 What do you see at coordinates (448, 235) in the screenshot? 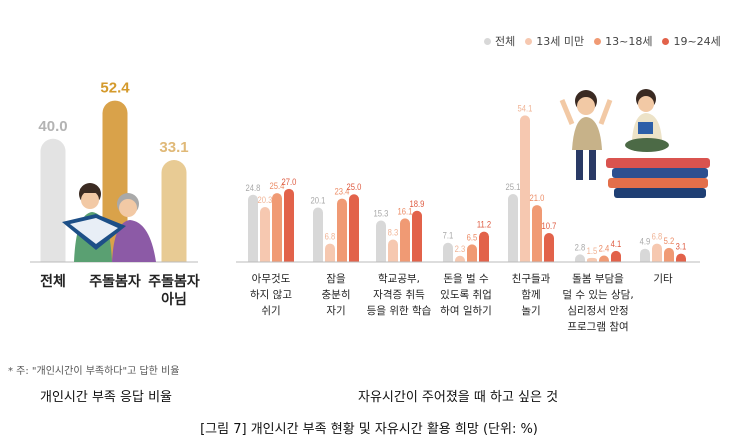
I see `wish-value-label-3-0: 7.1` at bounding box center [448, 235].